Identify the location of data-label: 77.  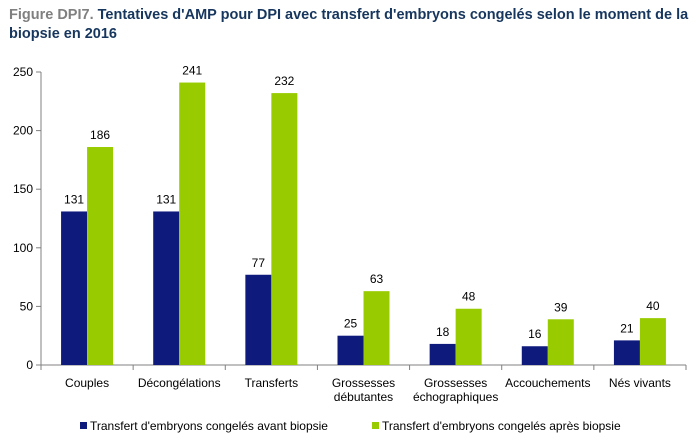
(259, 263).